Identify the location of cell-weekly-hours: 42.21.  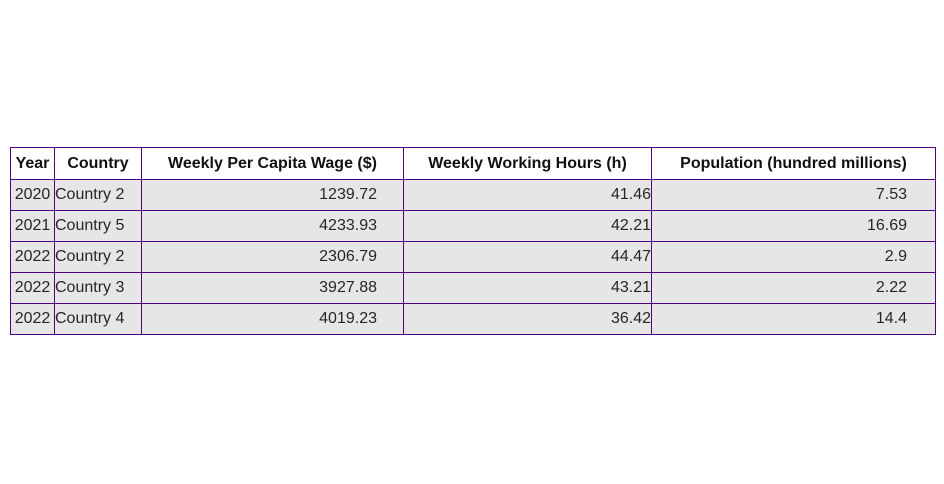
(527, 226).